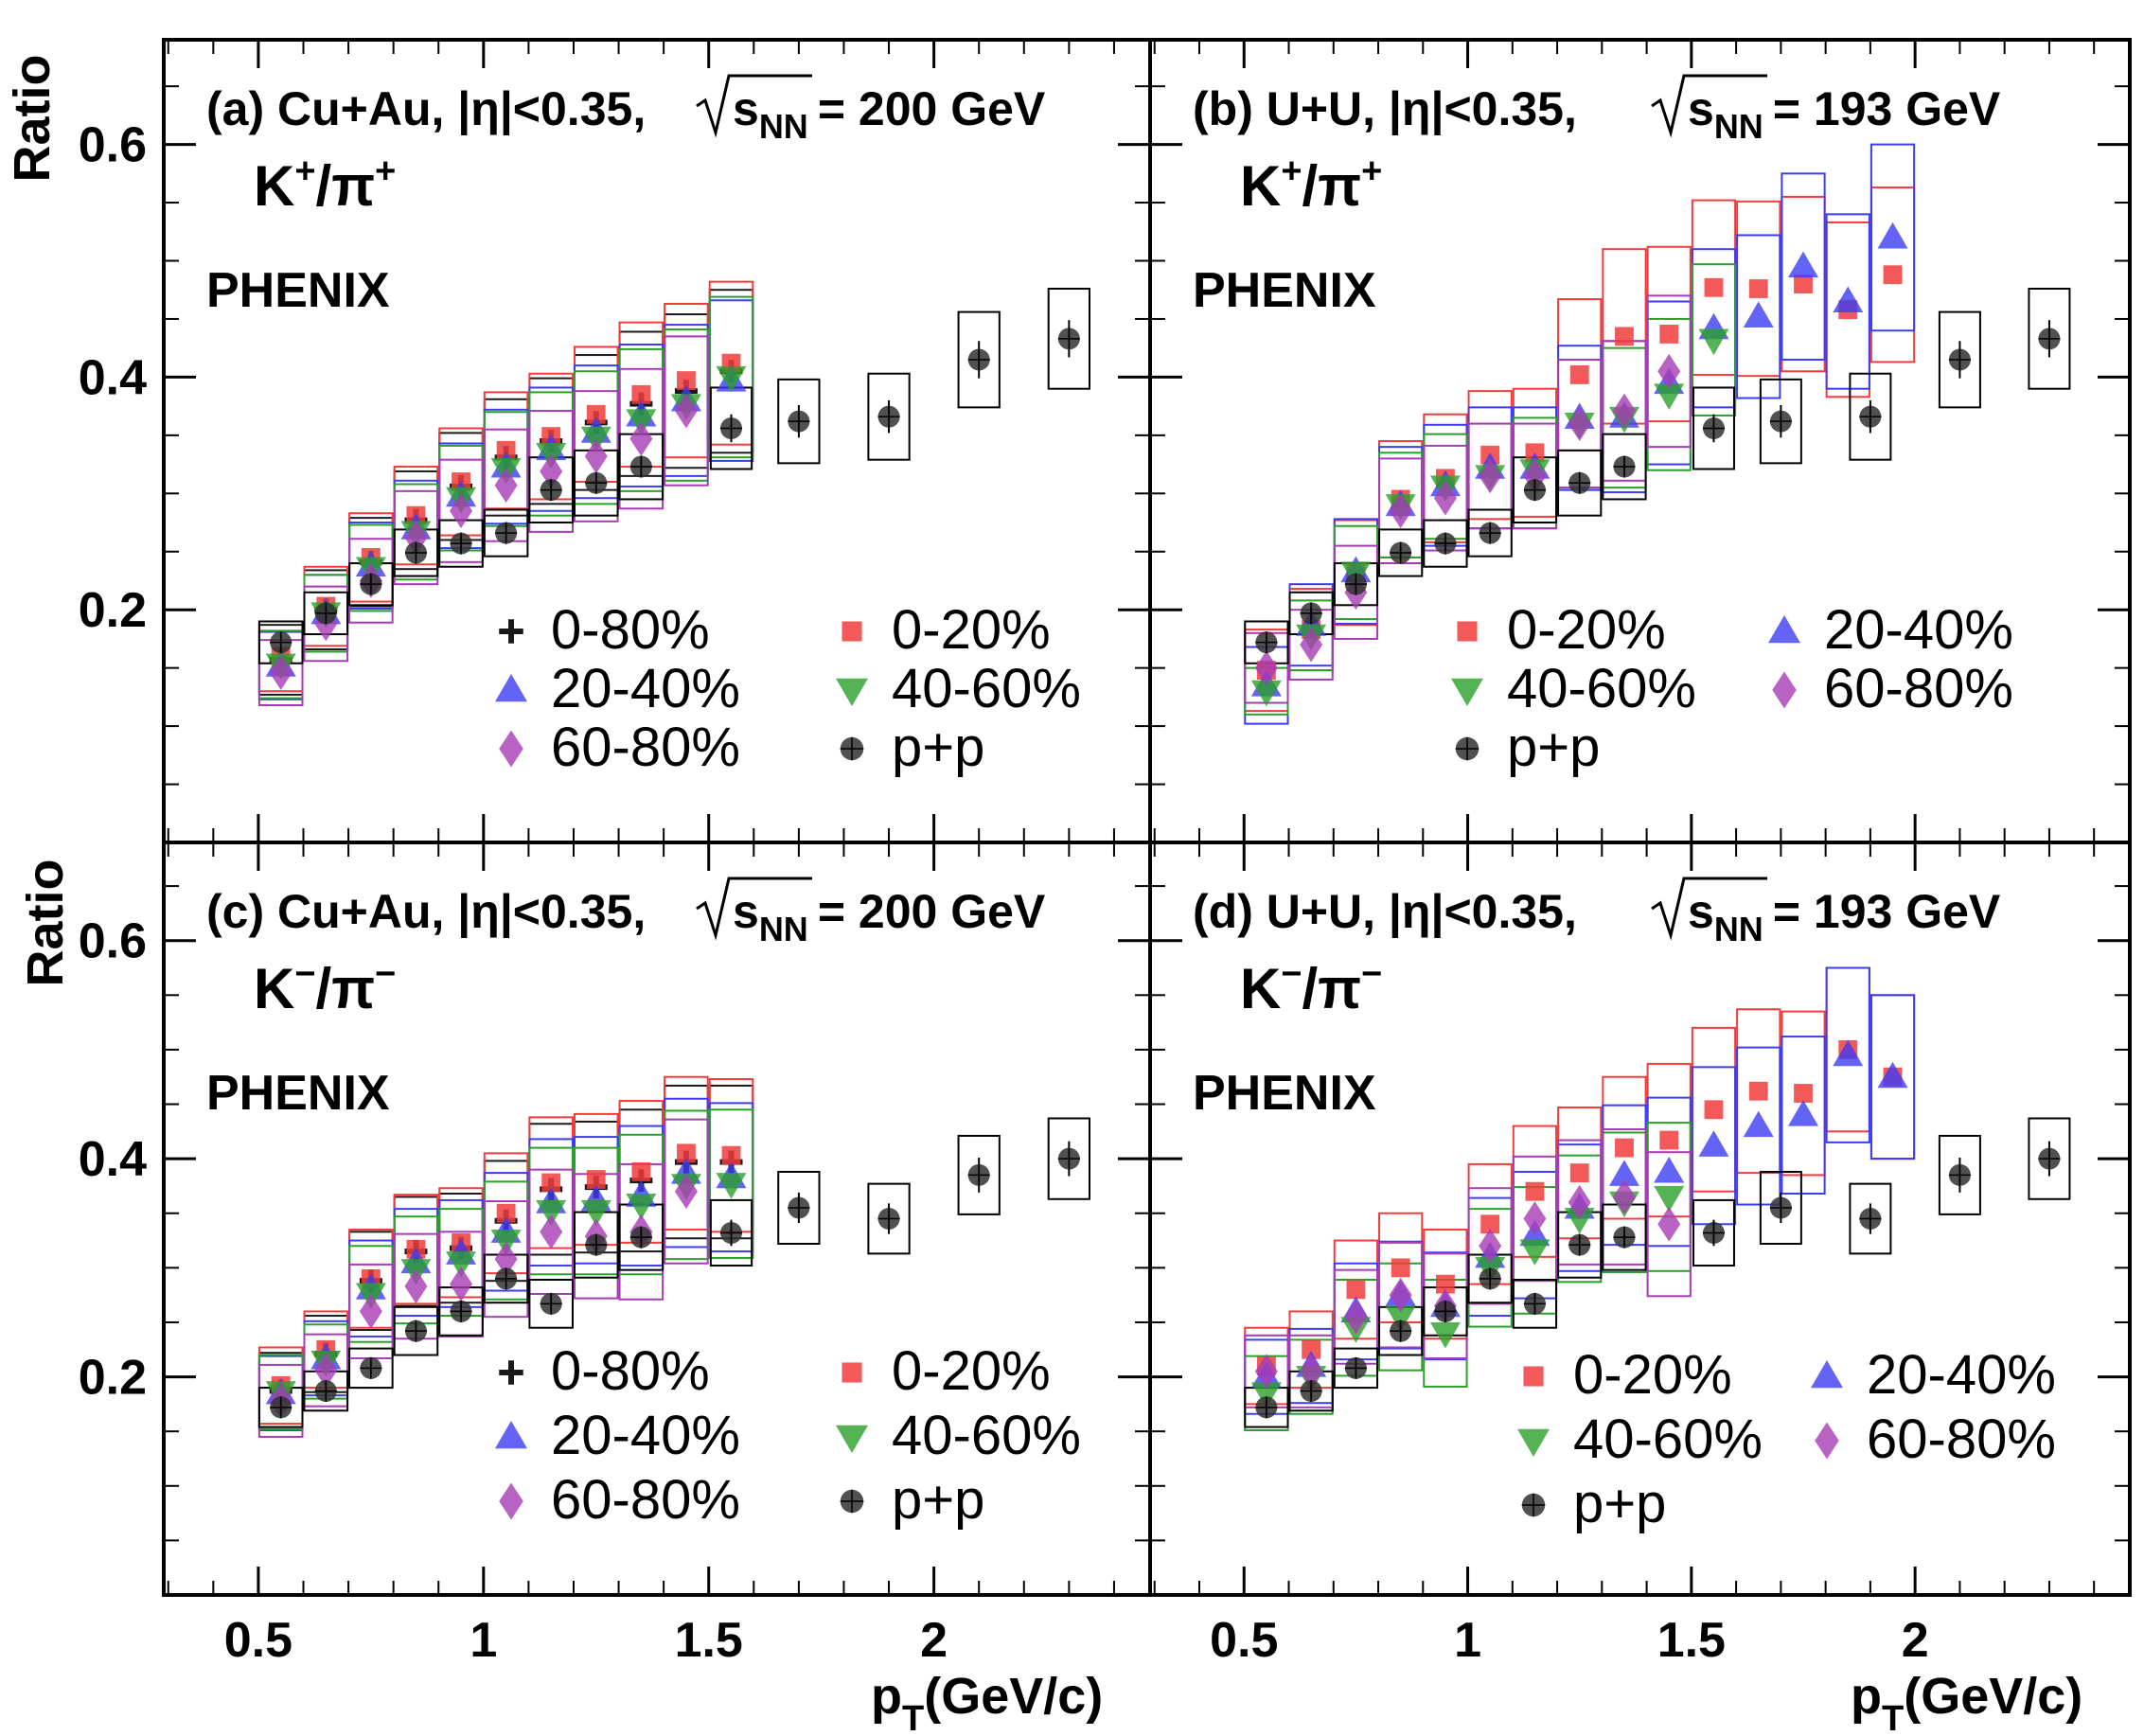  I want to click on ratio-k: K, so click(1260, 186).